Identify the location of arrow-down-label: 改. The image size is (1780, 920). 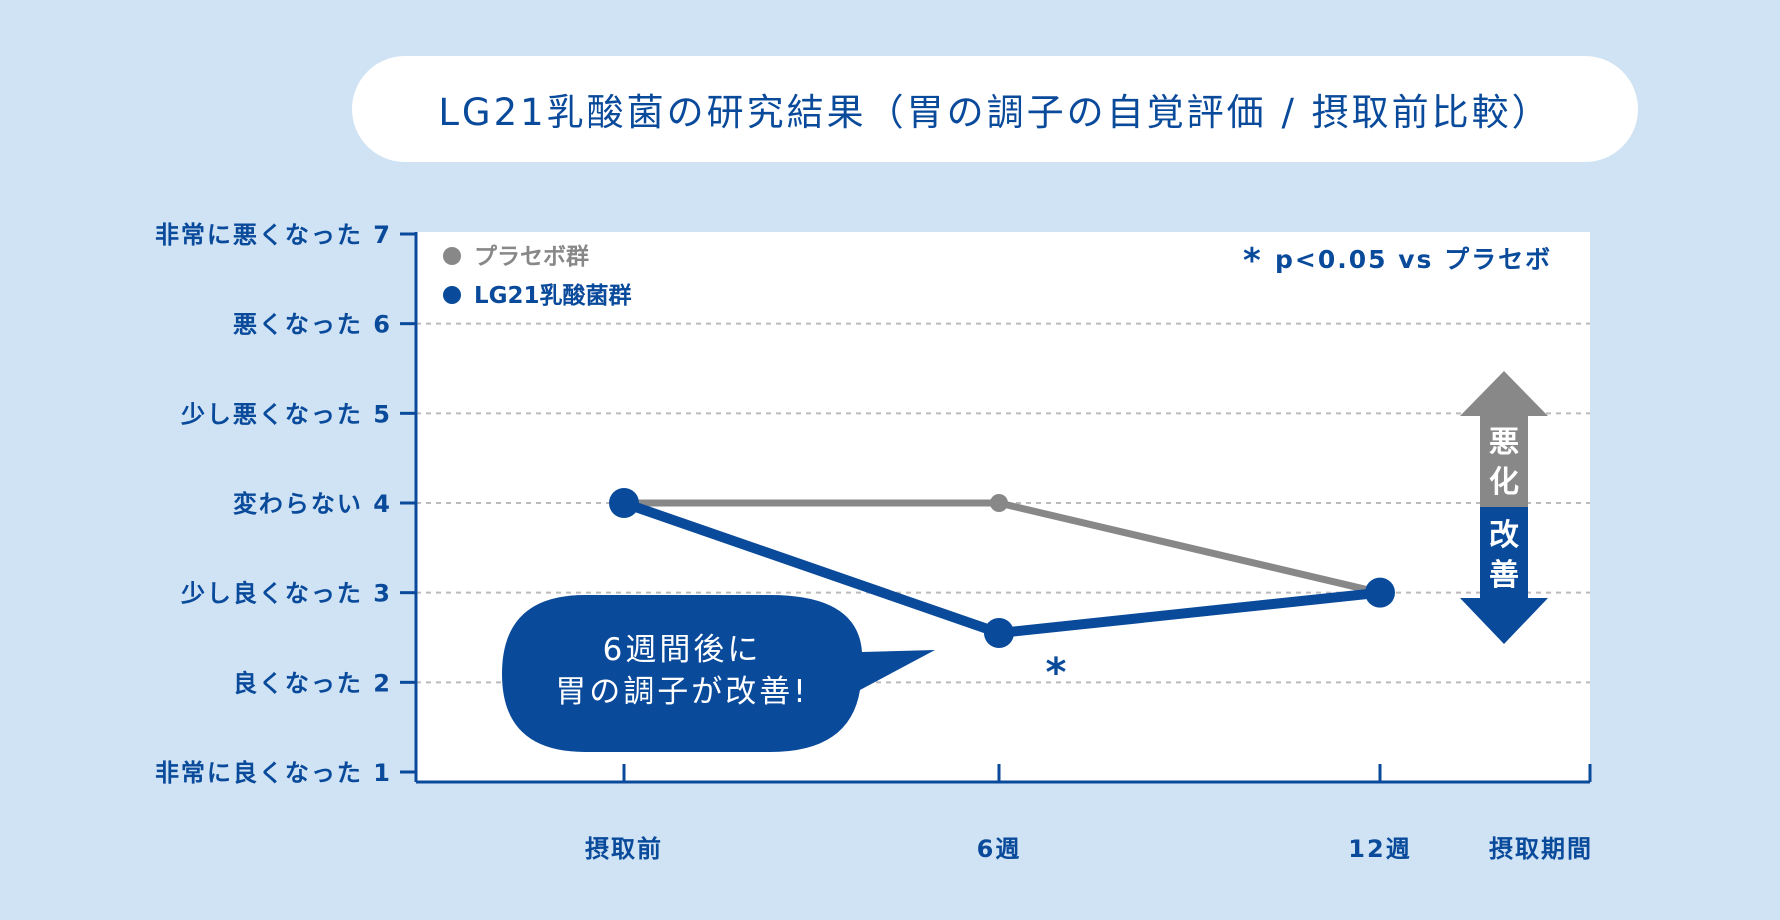
(1504, 535).